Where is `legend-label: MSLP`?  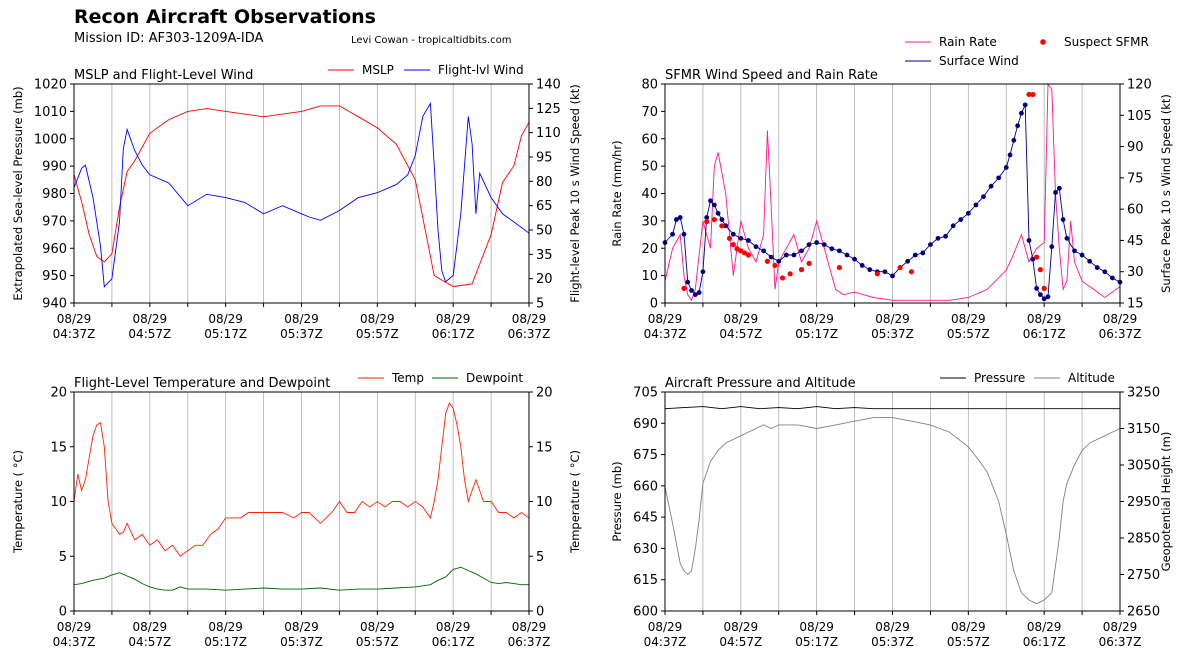 legend-label: MSLP is located at coordinates (378, 70).